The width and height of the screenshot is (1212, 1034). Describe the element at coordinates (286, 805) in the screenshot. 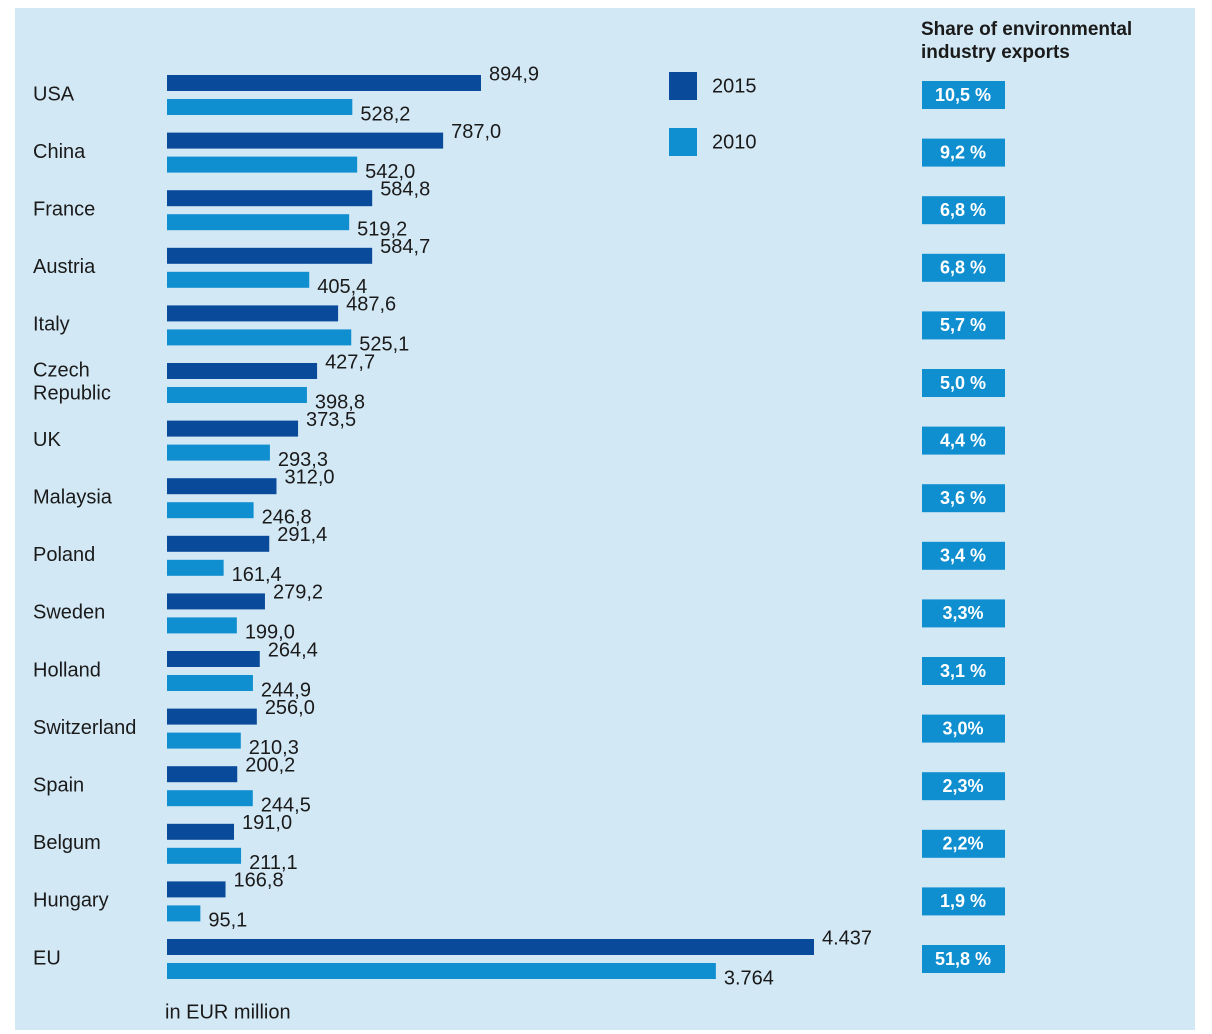

I see `value-label: 244,5` at that location.